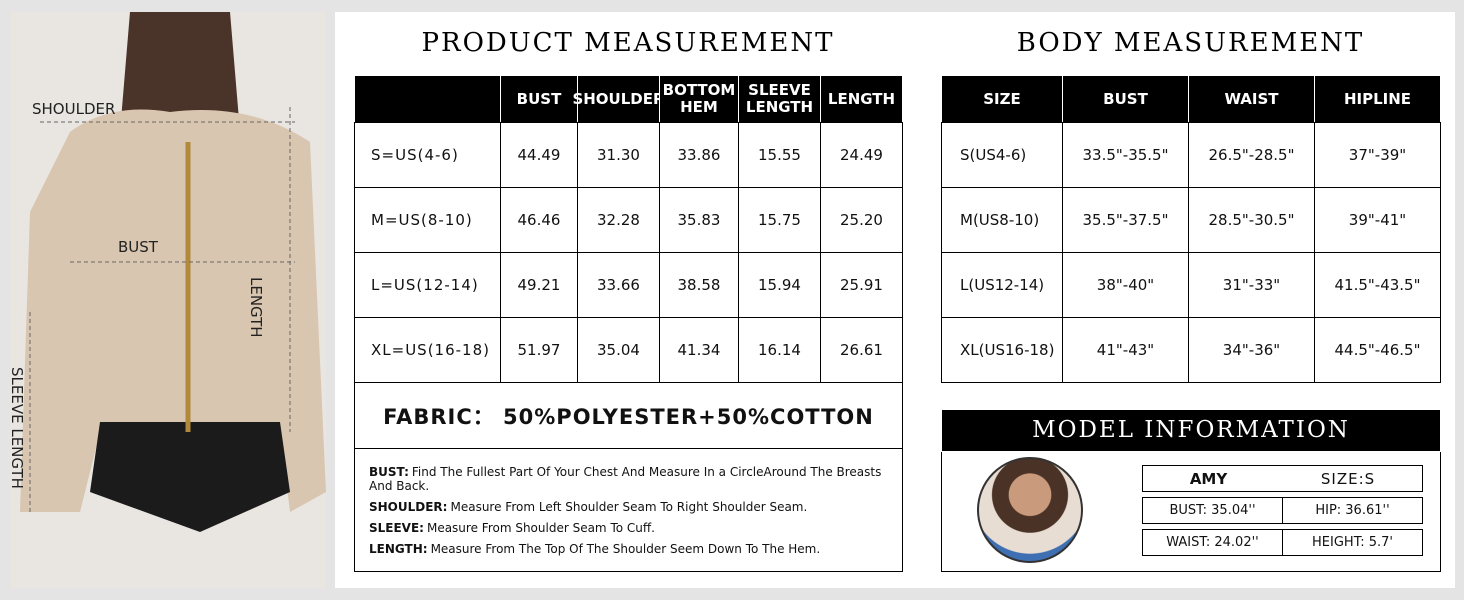 The image size is (1464, 600). I want to click on table-value: 37"-39", so click(1377, 155).